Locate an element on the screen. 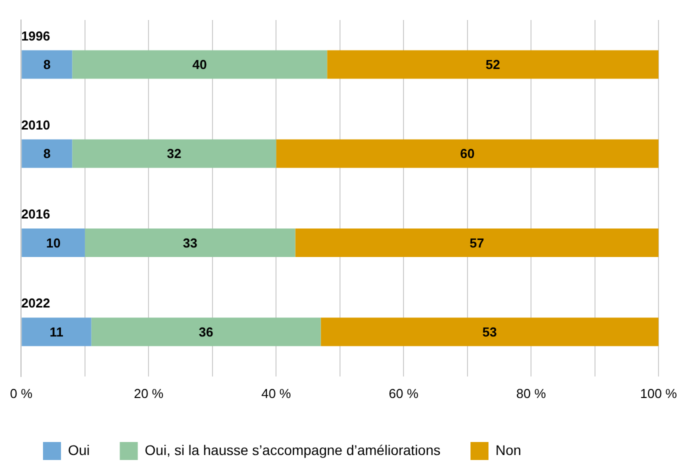 The image size is (687, 470). data-label: 33 is located at coordinates (190, 242).